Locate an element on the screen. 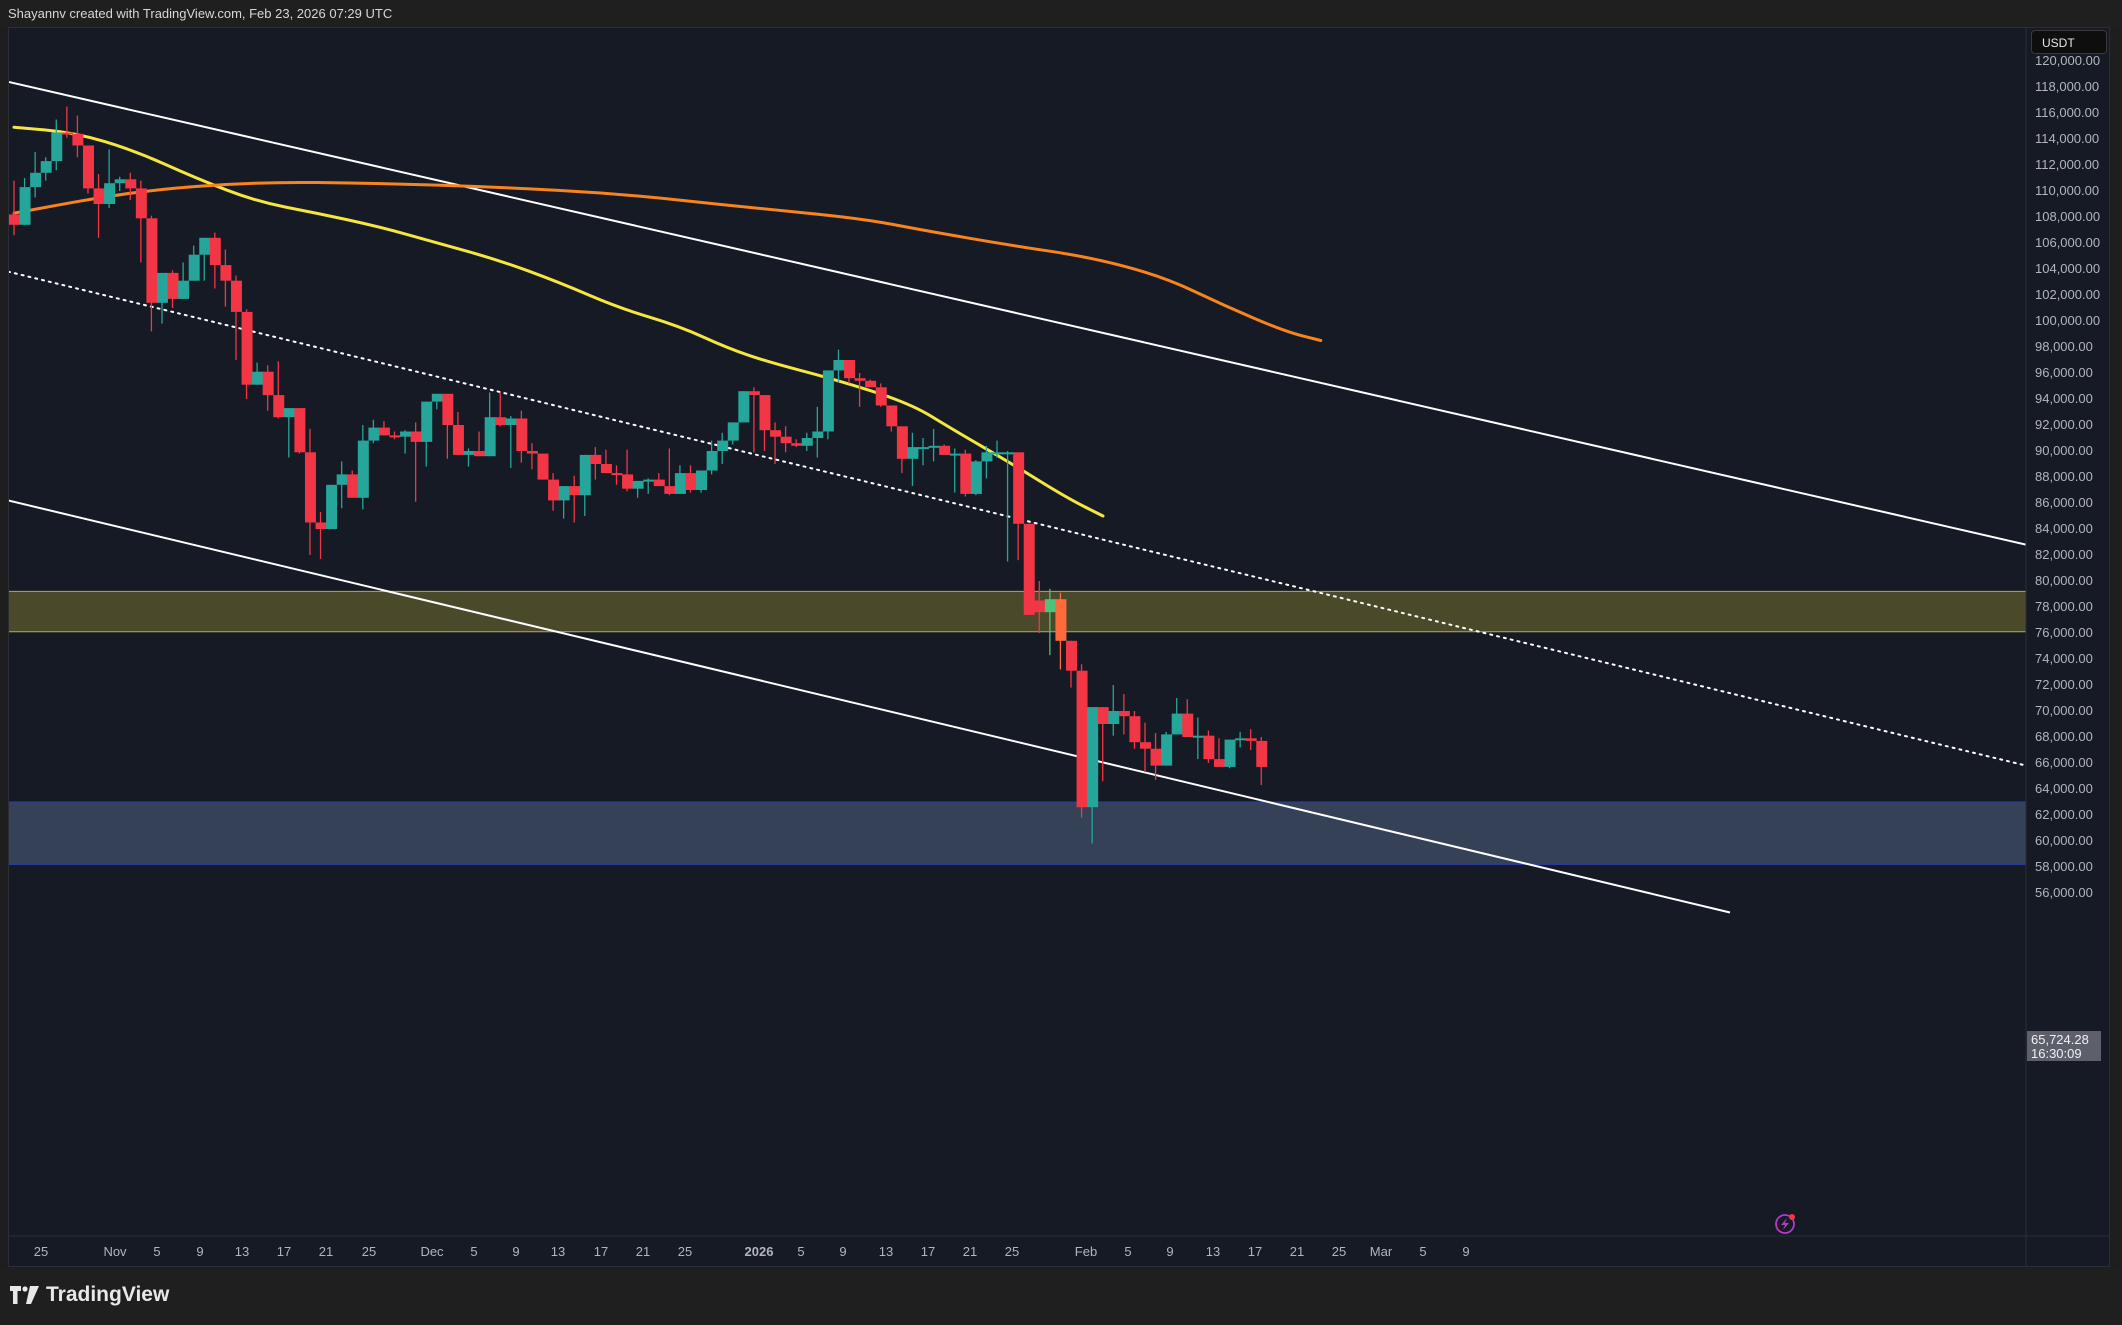 Image resolution: width=2122 pixels, height=1325 pixels. lightning-alert-icon is located at coordinates (1785, 1224).